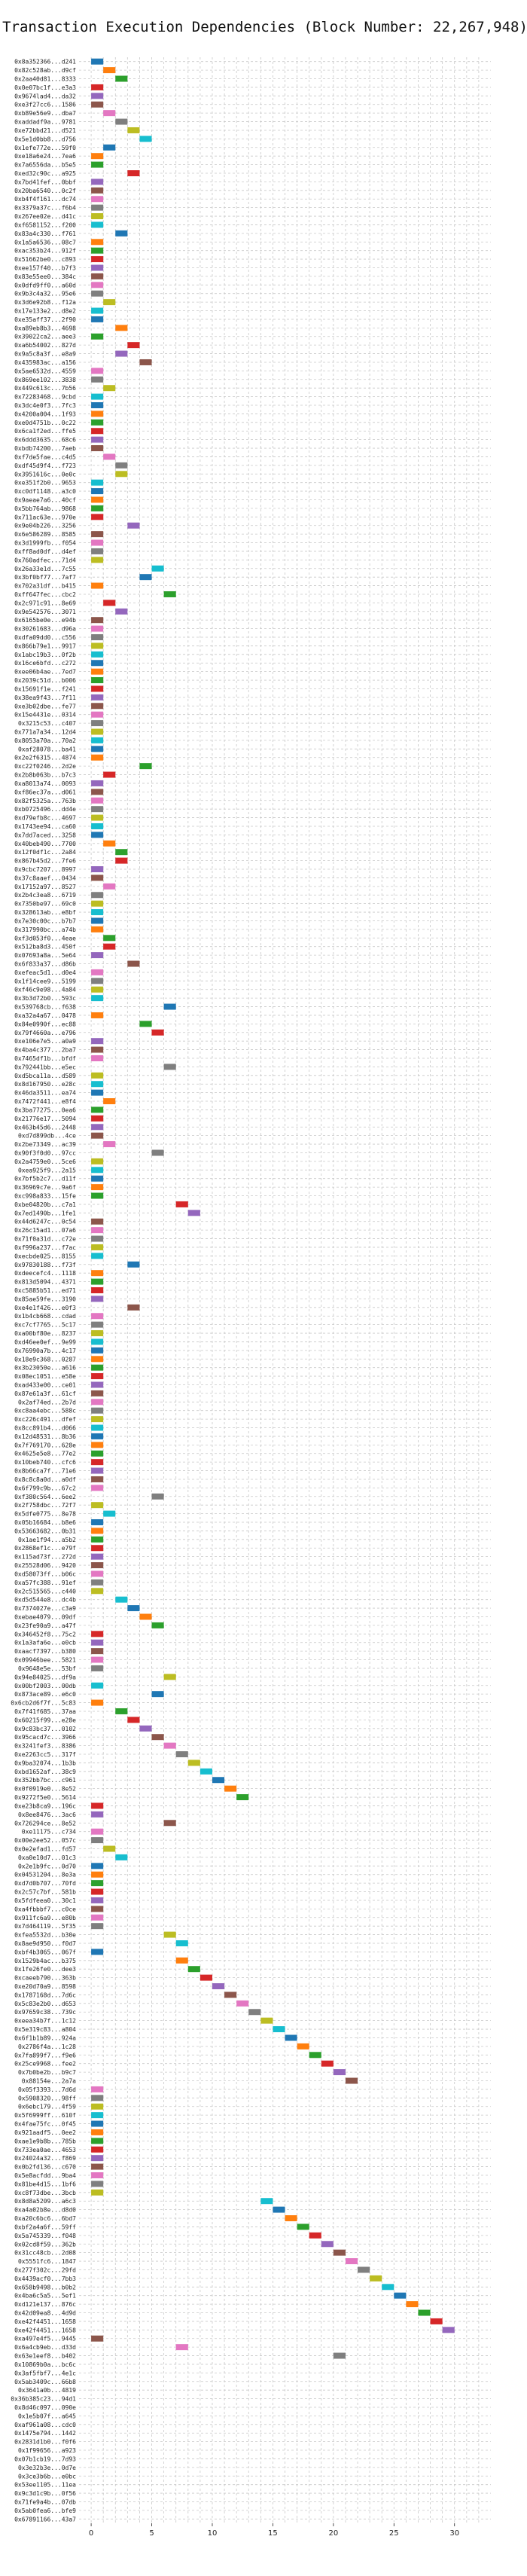 The width and height of the screenshot is (527, 2576). I want to click on y-tick-label: 0x9a5c8a3f...e8a9, so click(45, 355).